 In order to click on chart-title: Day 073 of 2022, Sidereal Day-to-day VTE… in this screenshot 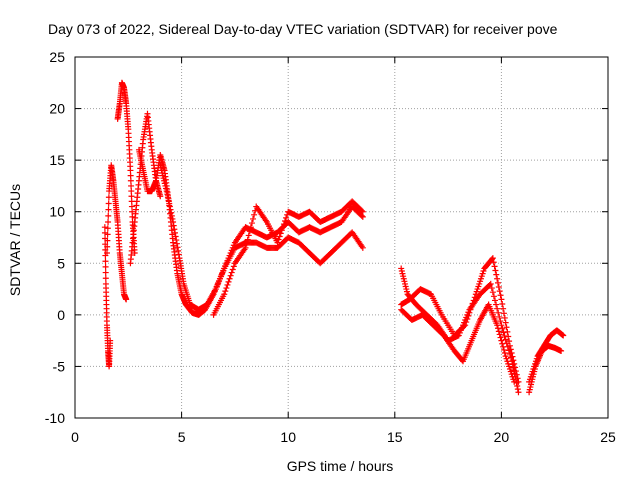, I will do `click(303, 29)`.